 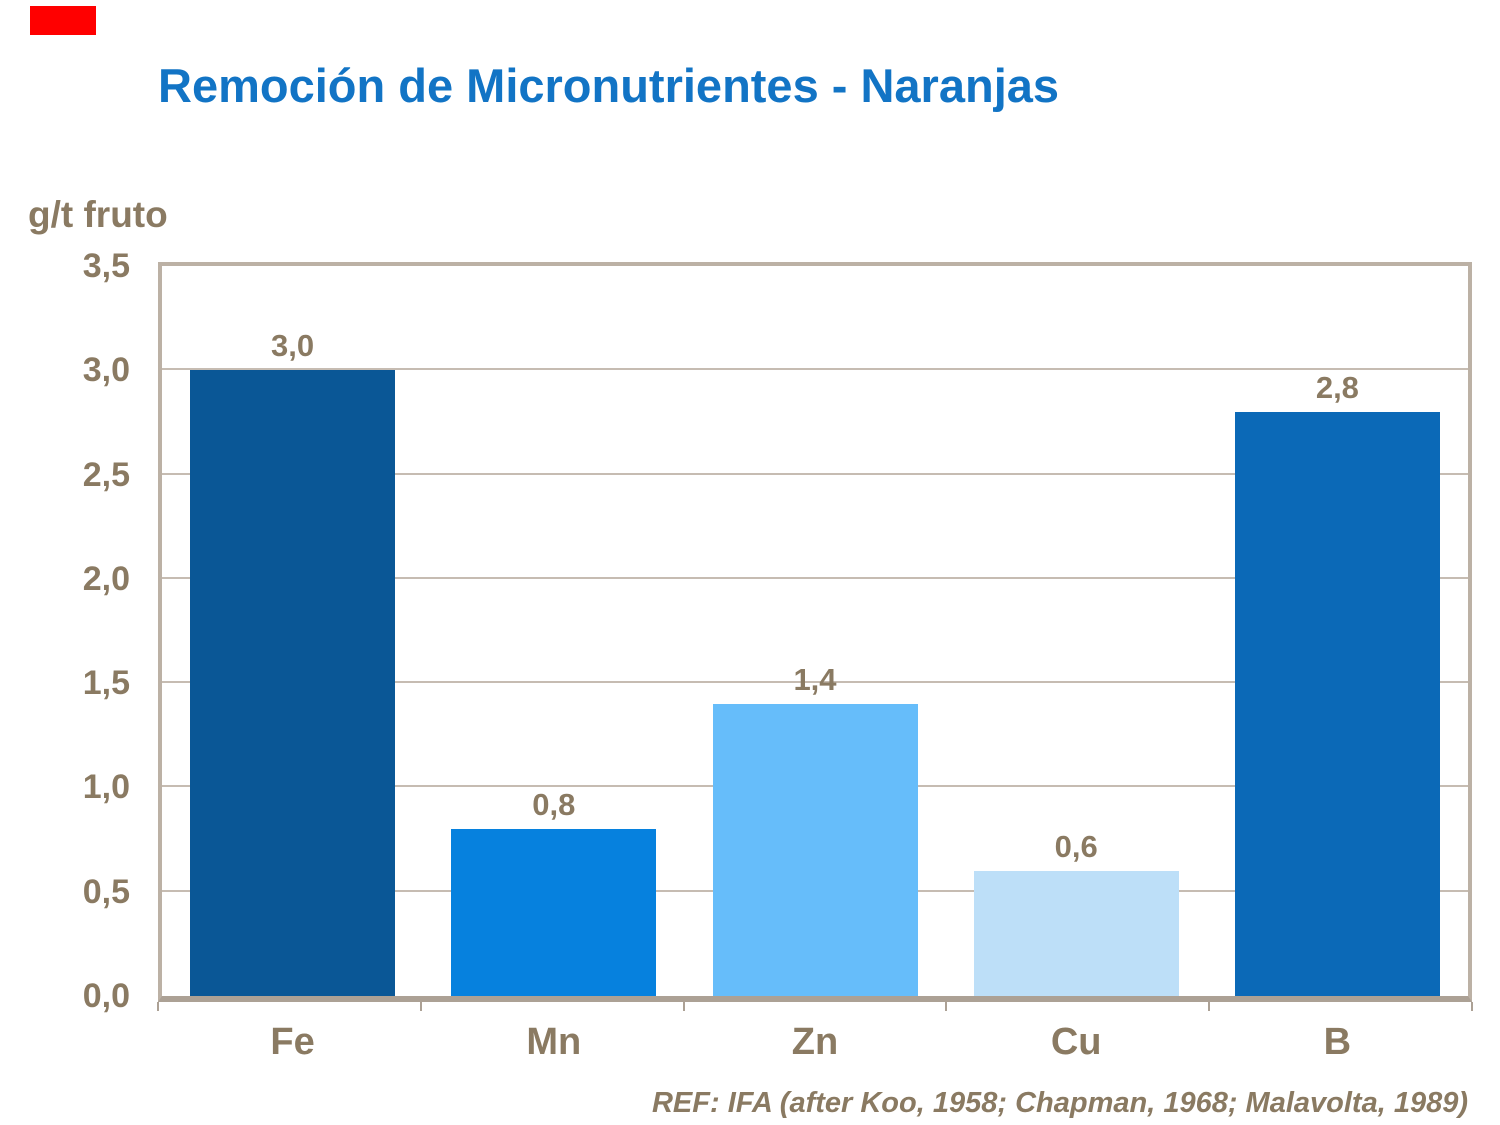 What do you see at coordinates (554, 805) in the screenshot?
I see `value-label-mn: 0,8` at bounding box center [554, 805].